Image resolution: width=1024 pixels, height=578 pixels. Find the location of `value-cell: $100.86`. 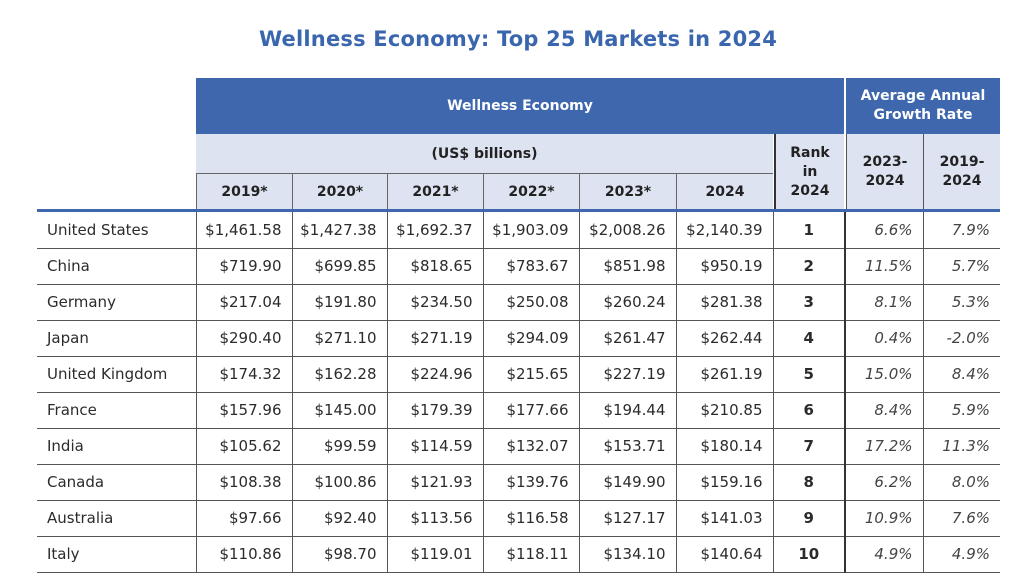

value-cell: $100.86 is located at coordinates (339, 482).